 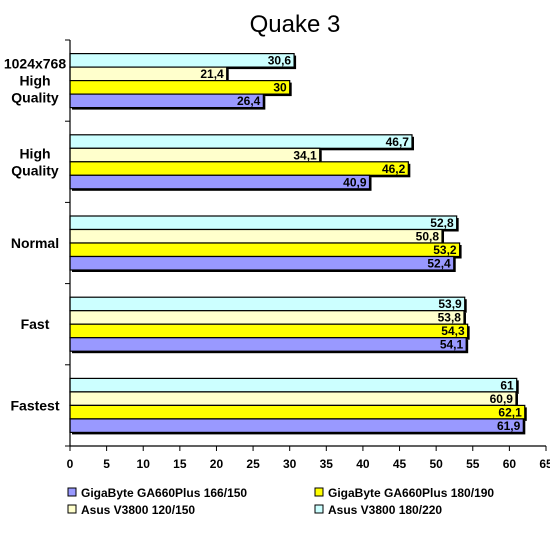 I want to click on x-tick-label: 55, so click(x=473, y=464).